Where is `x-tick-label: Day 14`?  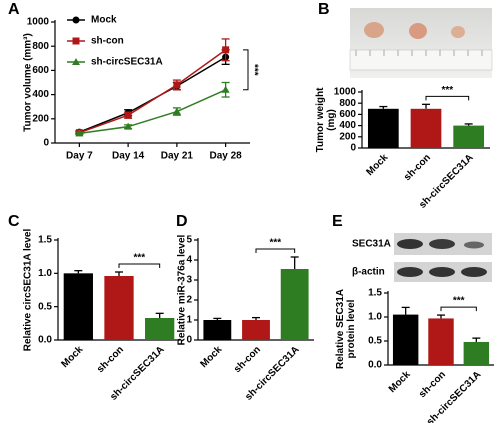
x-tick-label: Day 14 is located at coordinates (128, 156).